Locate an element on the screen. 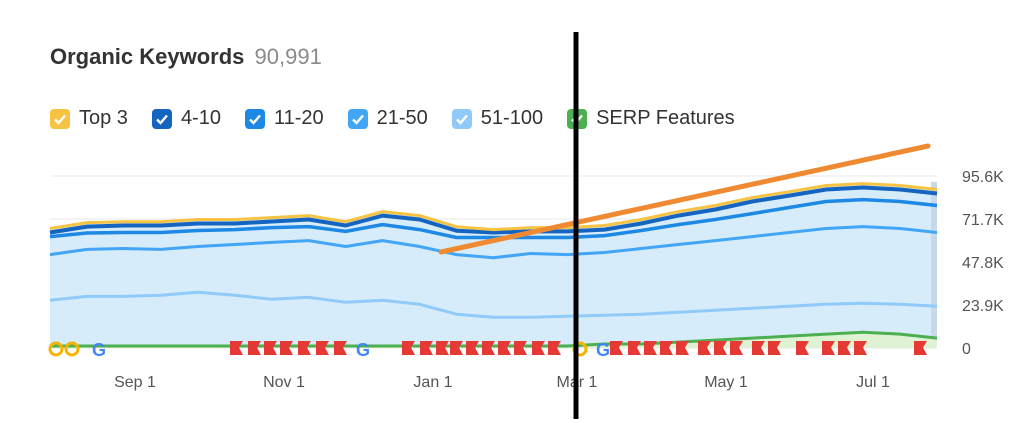 The image size is (1024, 423). legend-item-top-3: Top 3 is located at coordinates (89, 118).